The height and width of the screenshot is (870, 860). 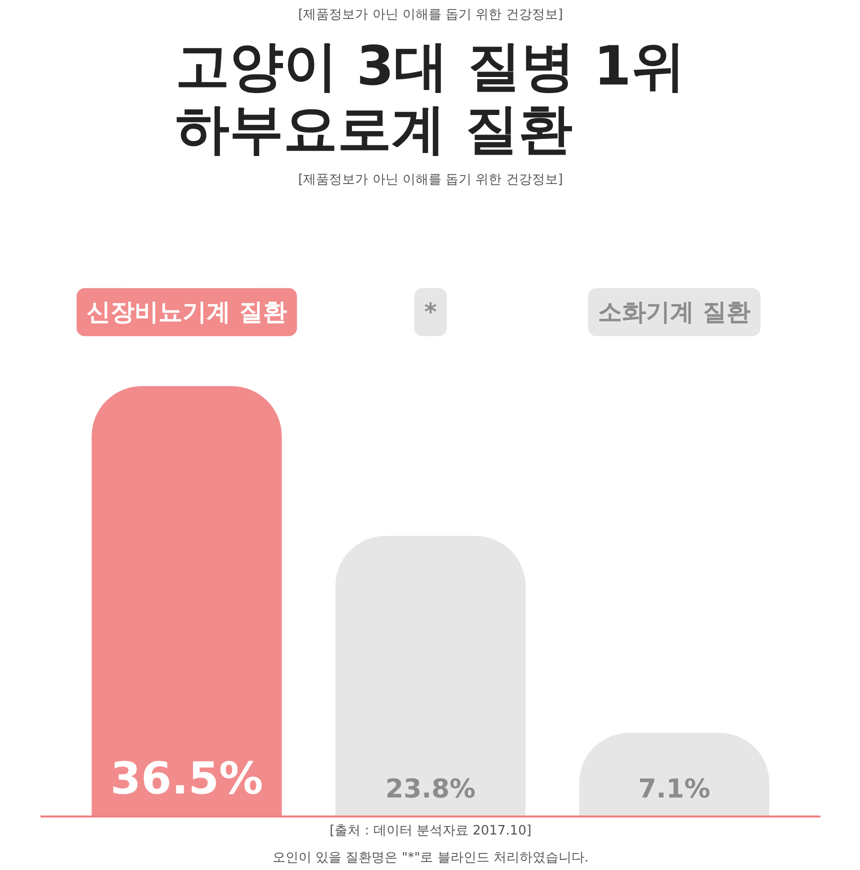 I want to click on x-tick-label: 신장비뇨기계 질환, so click(x=186, y=312).